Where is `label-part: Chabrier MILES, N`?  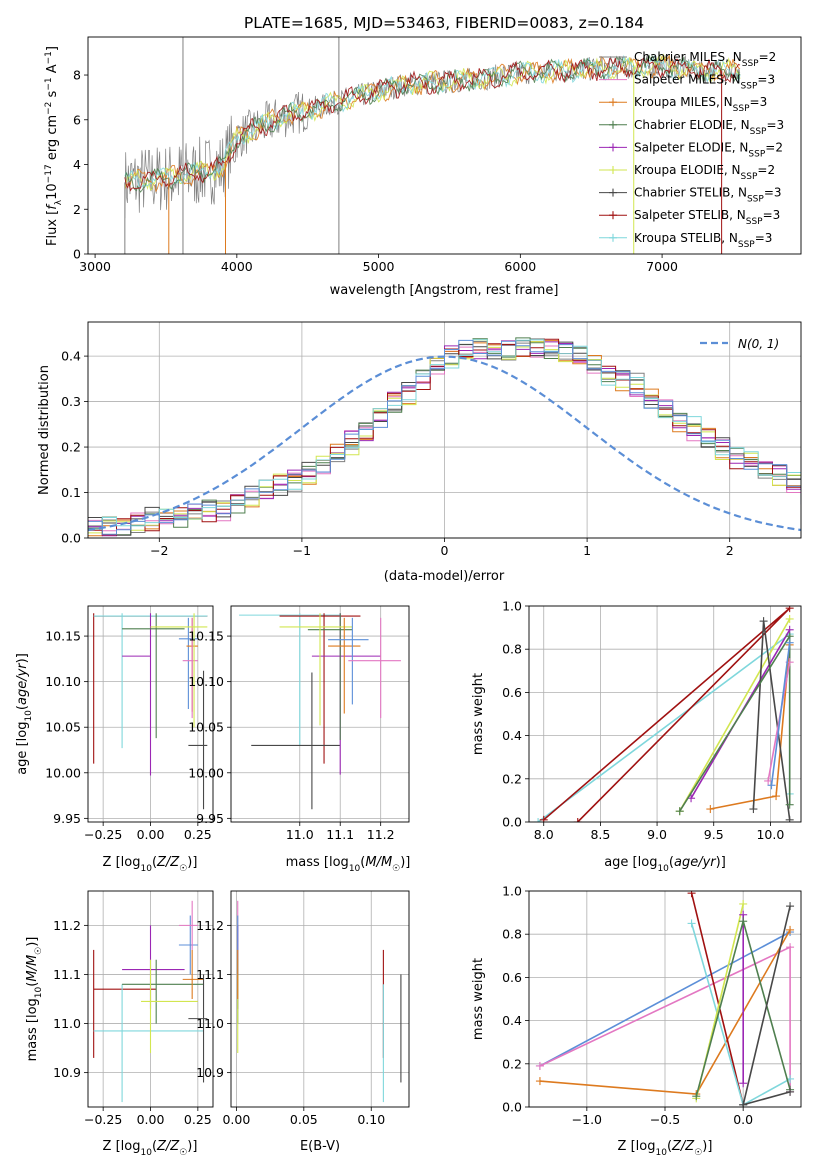 label-part: Chabrier MILES, N is located at coordinates (688, 57).